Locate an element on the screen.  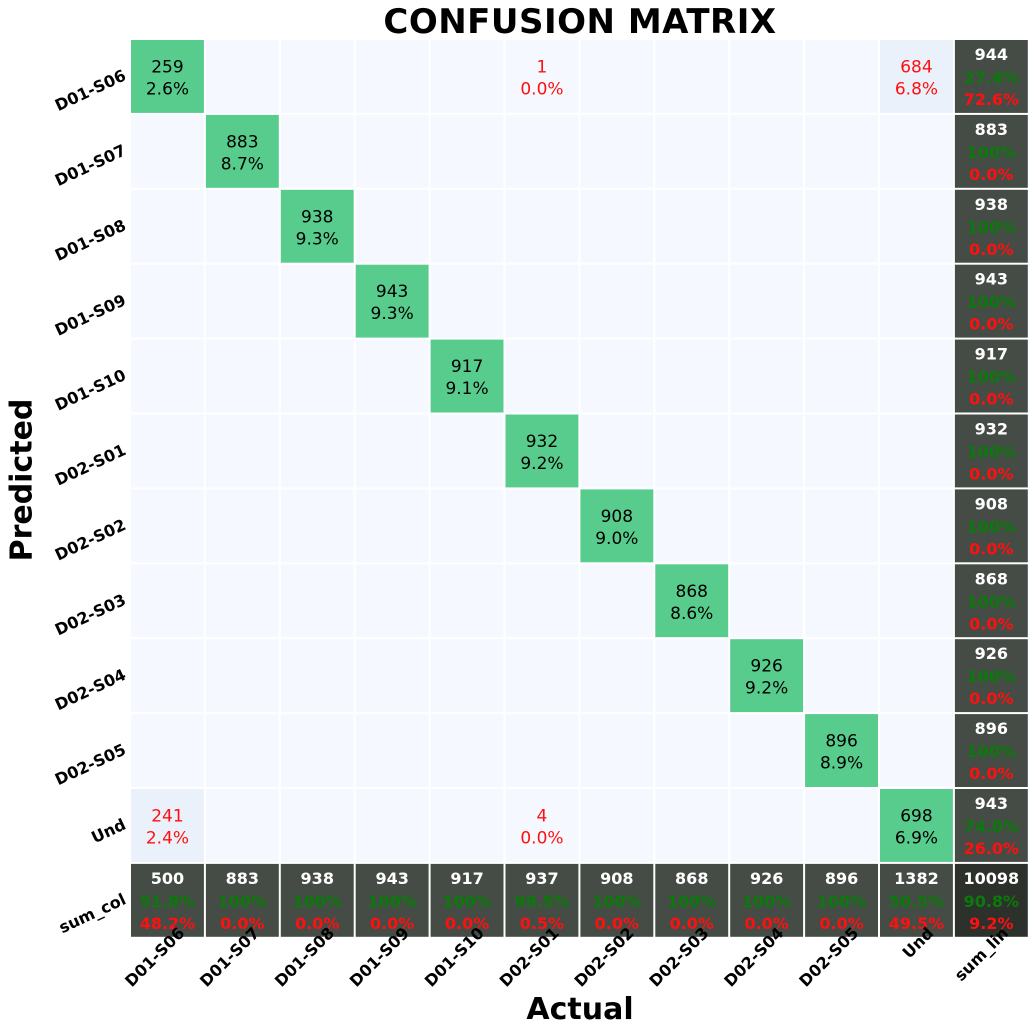
y-tick-label: D01-S06 is located at coordinates (90, 90).